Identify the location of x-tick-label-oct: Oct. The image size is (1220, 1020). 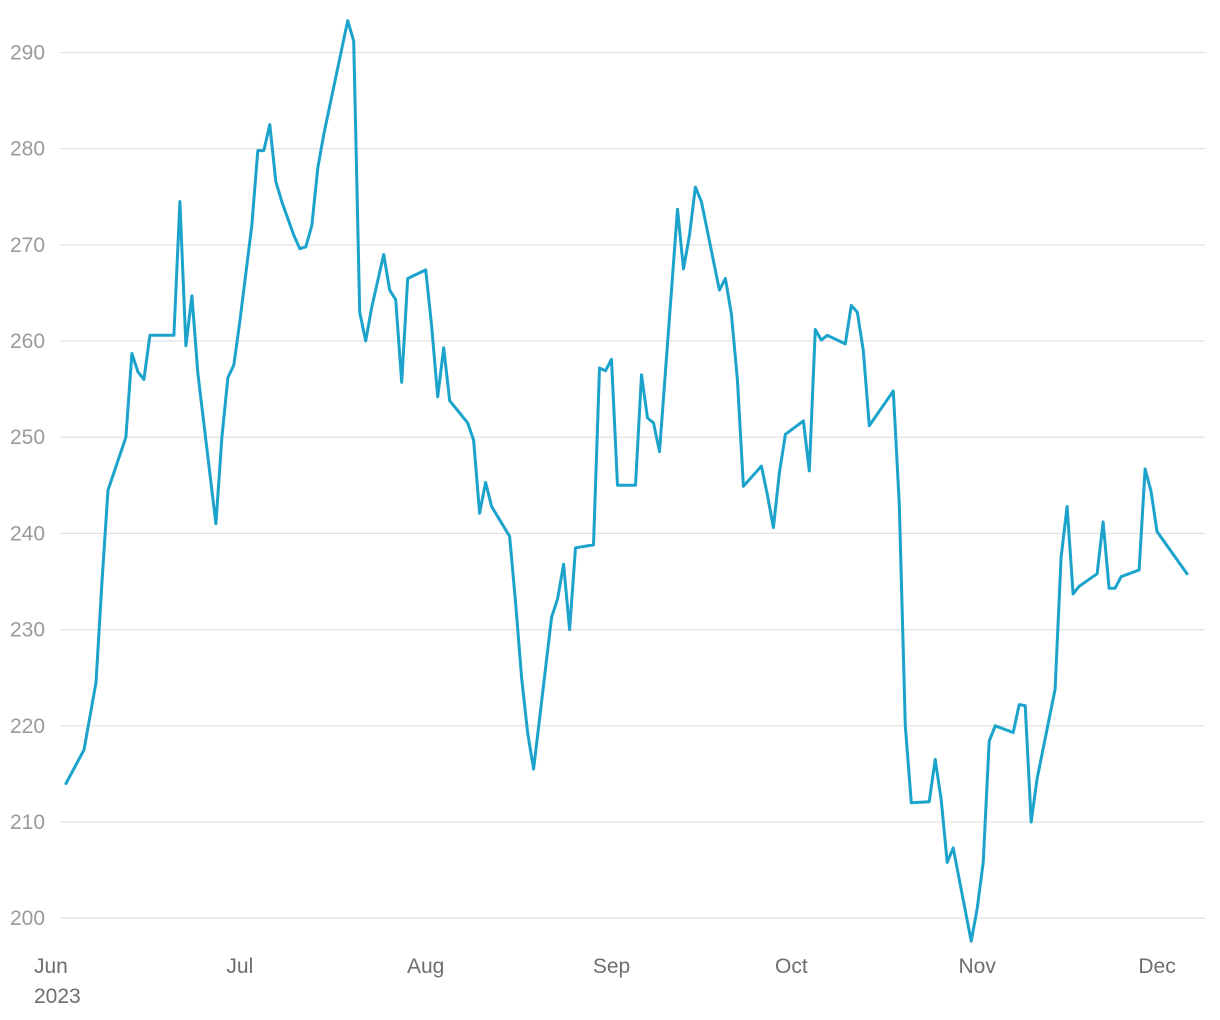
(791, 966).